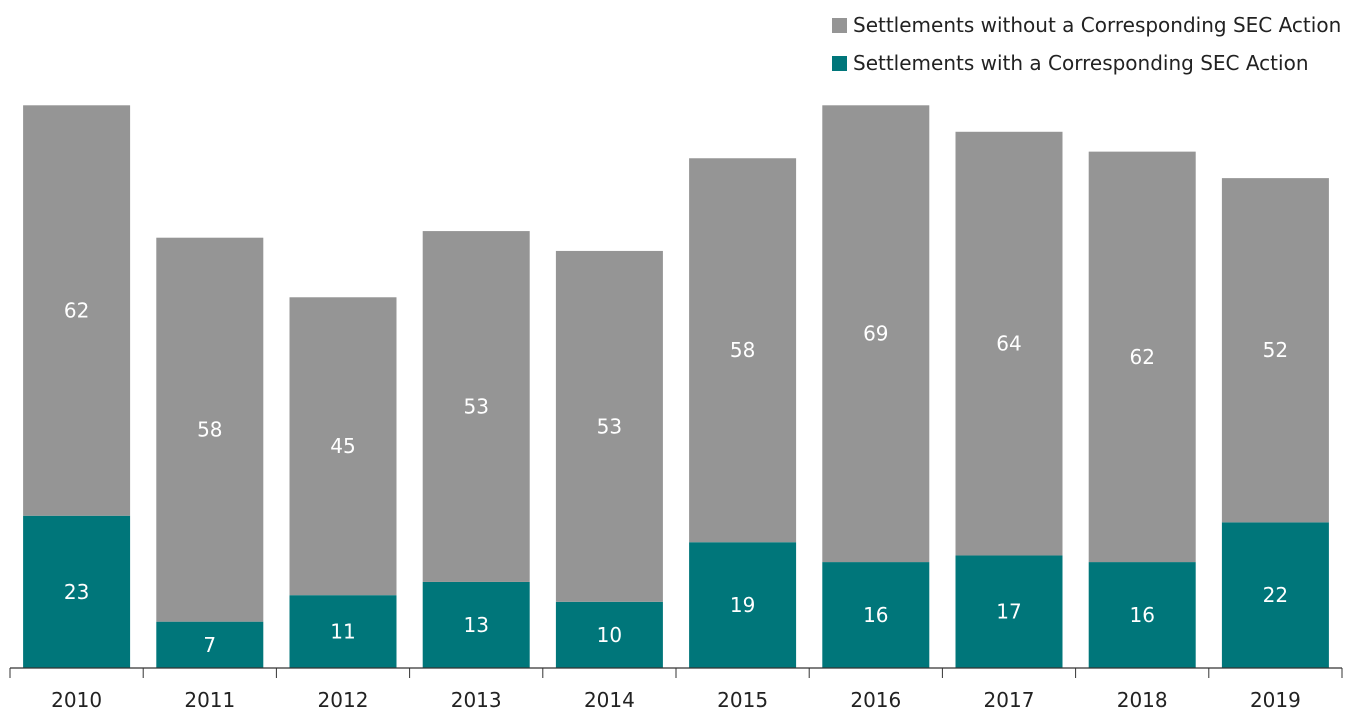 The width and height of the screenshot is (1346, 713). I want to click on data-label-2019-without: 52, so click(1275, 350).